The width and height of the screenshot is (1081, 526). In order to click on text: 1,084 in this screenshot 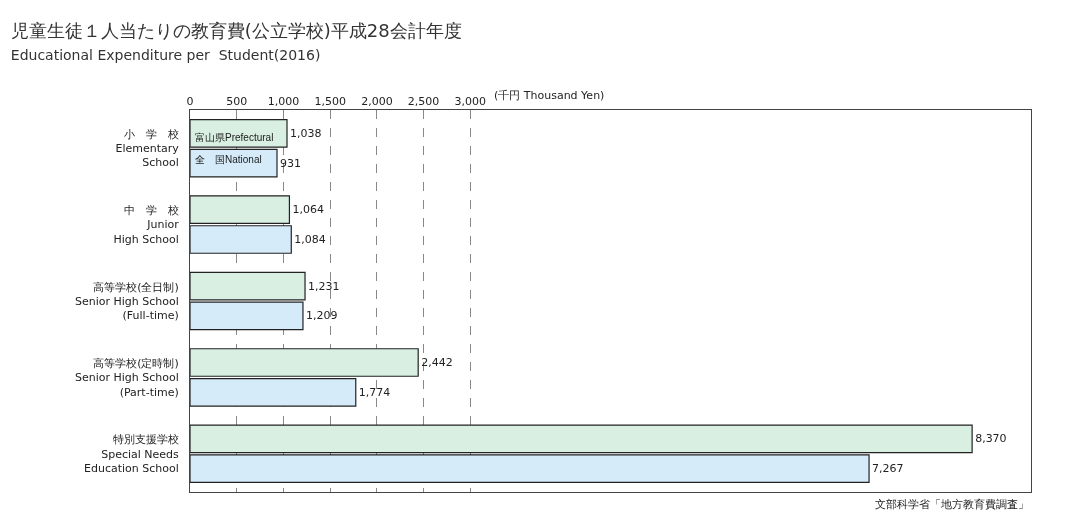, I will do `click(310, 239)`.